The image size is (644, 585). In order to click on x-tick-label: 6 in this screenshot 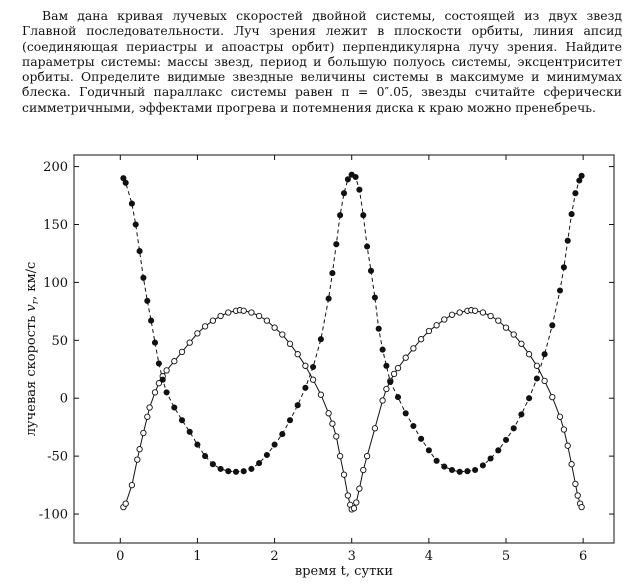, I will do `click(583, 556)`.